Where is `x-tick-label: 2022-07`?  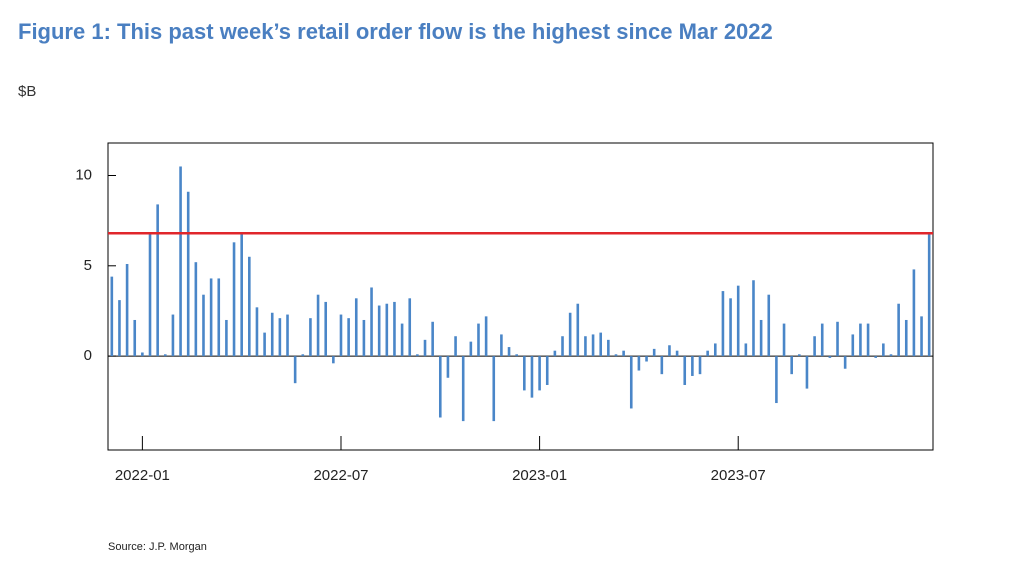 x-tick-label: 2022-07 is located at coordinates (340, 475).